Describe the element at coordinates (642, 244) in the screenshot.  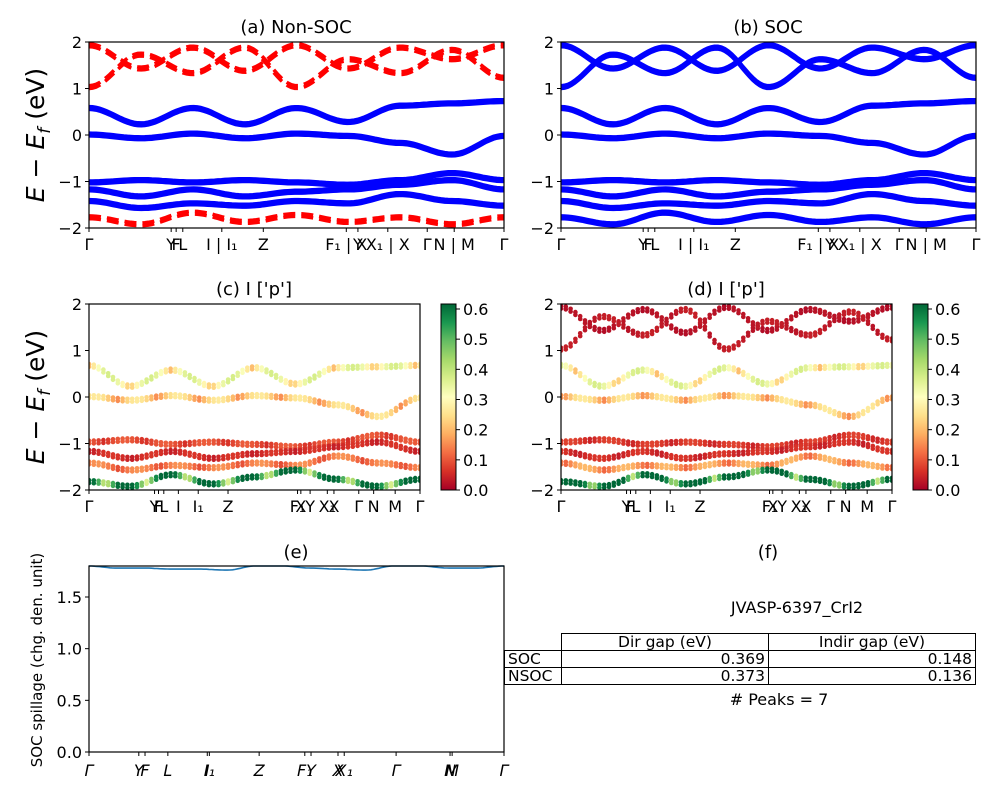
I see `xtick-label: Y` at that location.